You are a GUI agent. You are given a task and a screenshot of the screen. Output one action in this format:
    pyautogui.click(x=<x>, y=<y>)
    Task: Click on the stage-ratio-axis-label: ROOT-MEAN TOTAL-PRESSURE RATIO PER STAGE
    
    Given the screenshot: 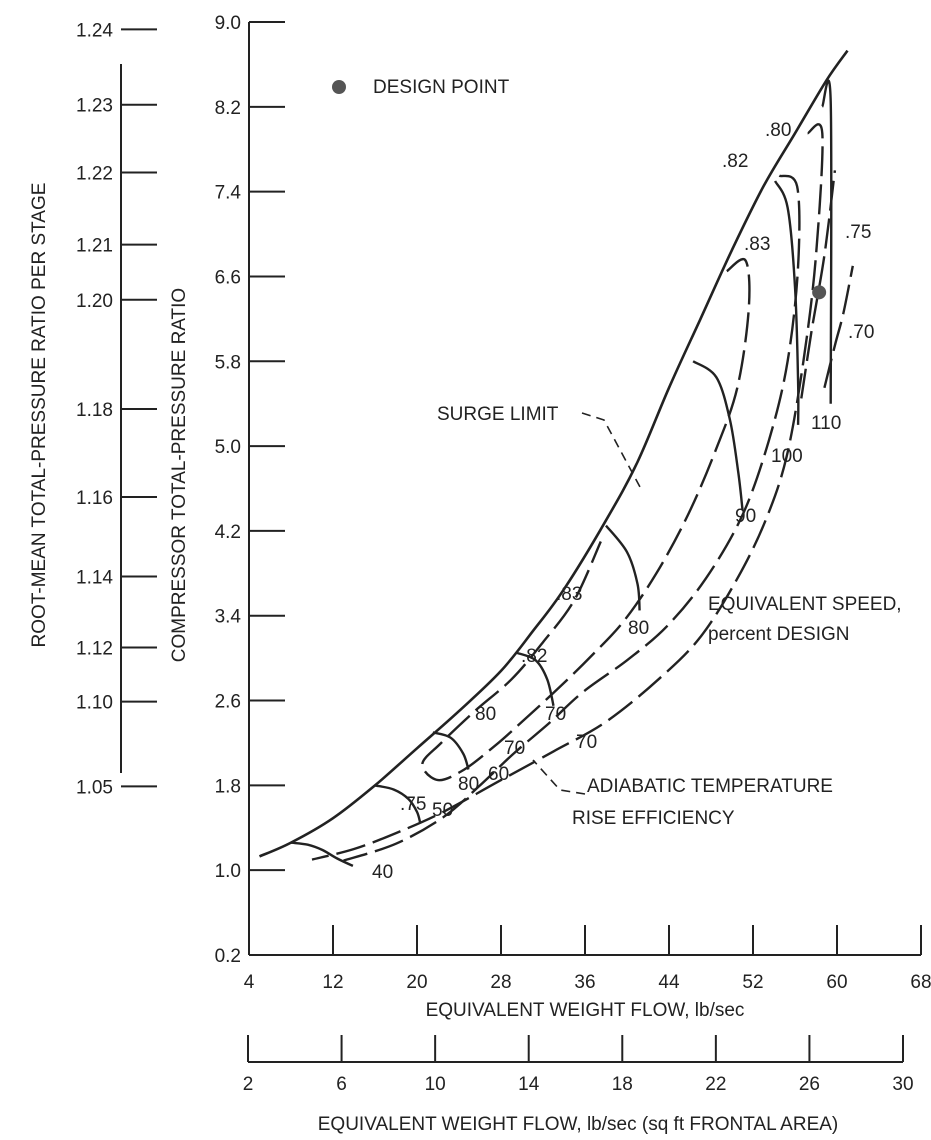 What is the action you would take?
    pyautogui.click(x=39, y=415)
    